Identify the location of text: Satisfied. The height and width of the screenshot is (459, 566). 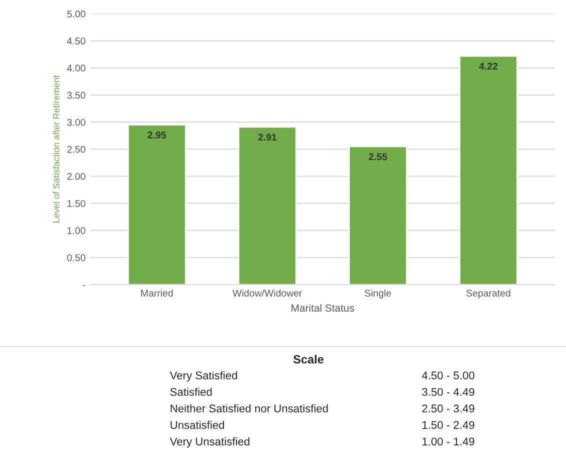
(191, 392).